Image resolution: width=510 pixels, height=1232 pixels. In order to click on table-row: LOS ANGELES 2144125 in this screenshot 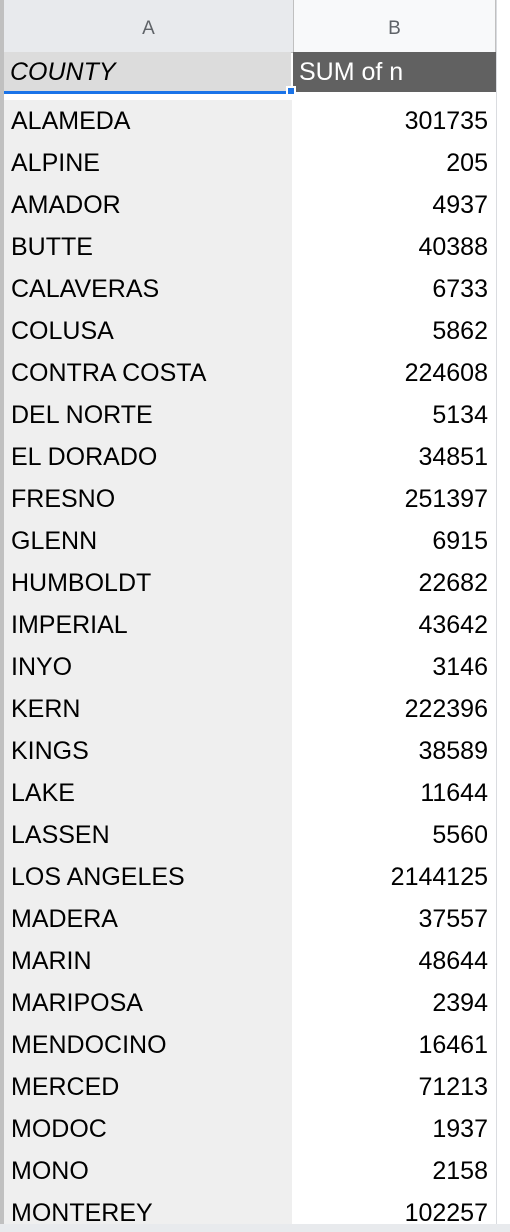, I will do `click(250, 877)`.